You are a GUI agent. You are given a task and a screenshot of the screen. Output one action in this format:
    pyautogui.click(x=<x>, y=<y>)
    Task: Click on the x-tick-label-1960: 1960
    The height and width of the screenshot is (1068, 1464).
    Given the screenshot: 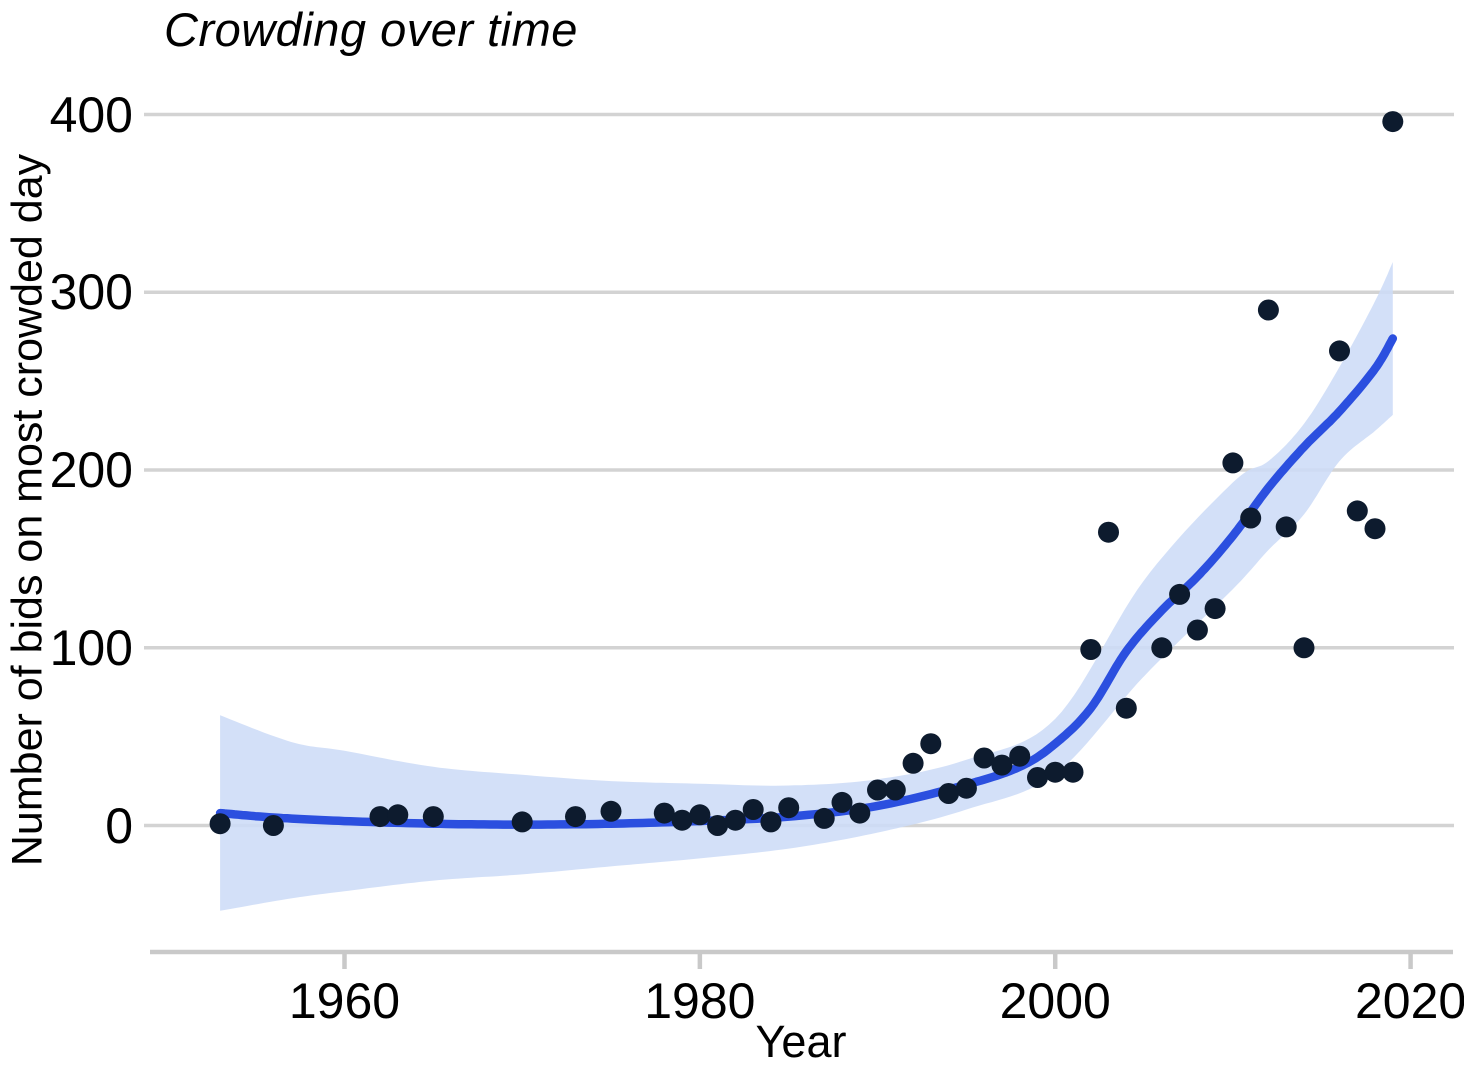 What is the action you would take?
    pyautogui.click(x=344, y=1001)
    